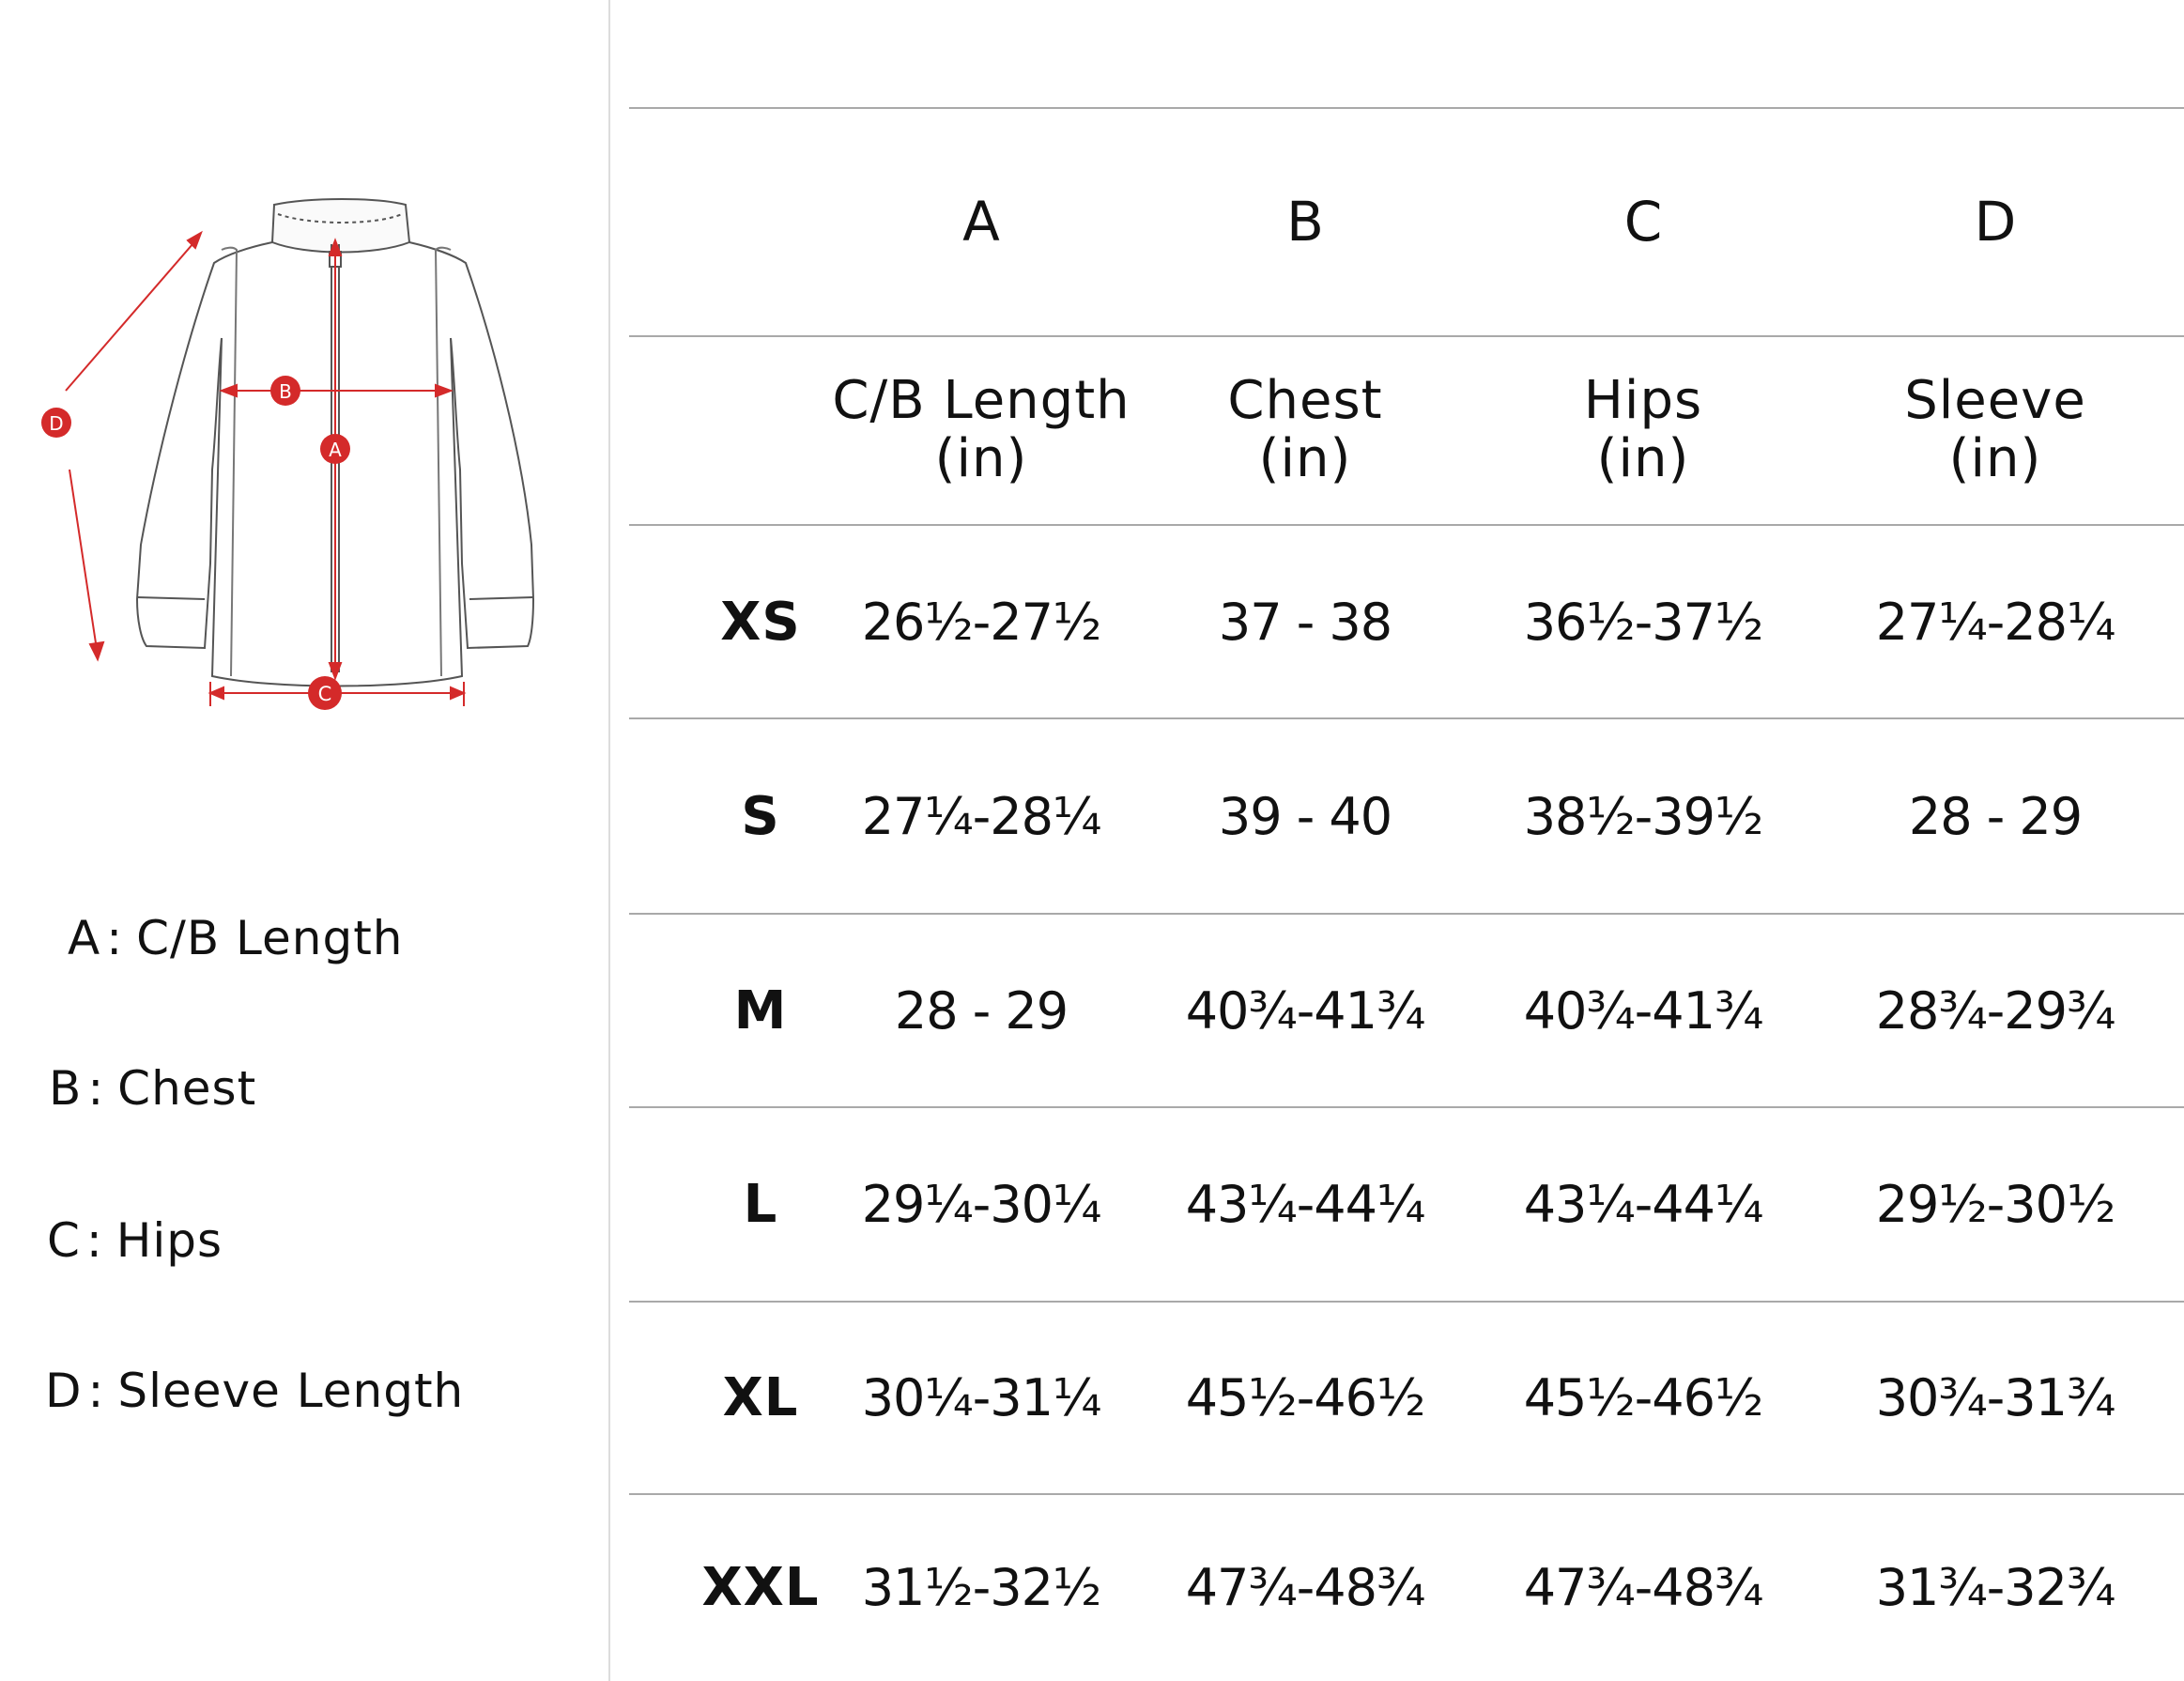 The height and width of the screenshot is (1681, 2184). What do you see at coordinates (981, 400) in the screenshot?
I see `column-header-name: C/B Length` at bounding box center [981, 400].